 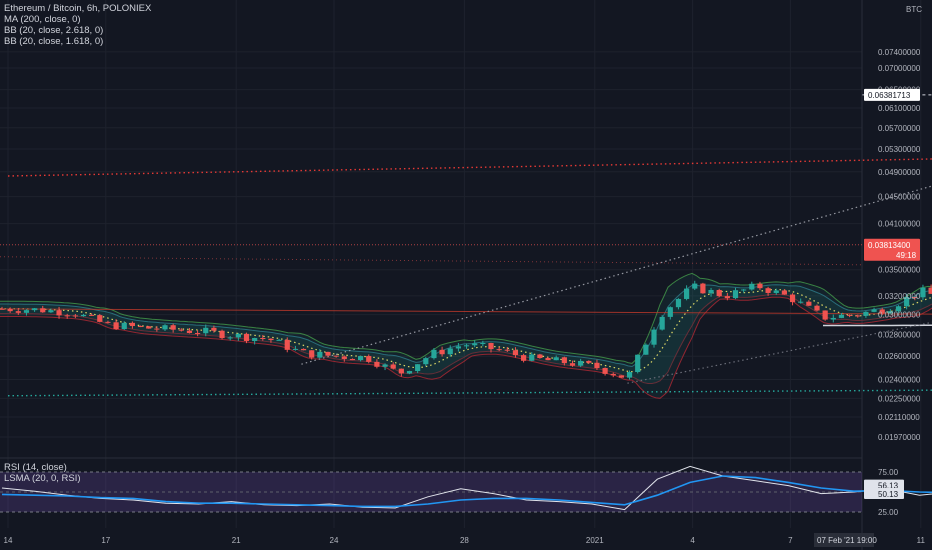 What do you see at coordinates (888, 486) in the screenshot?
I see `rsi-value-label: 56.13` at bounding box center [888, 486].